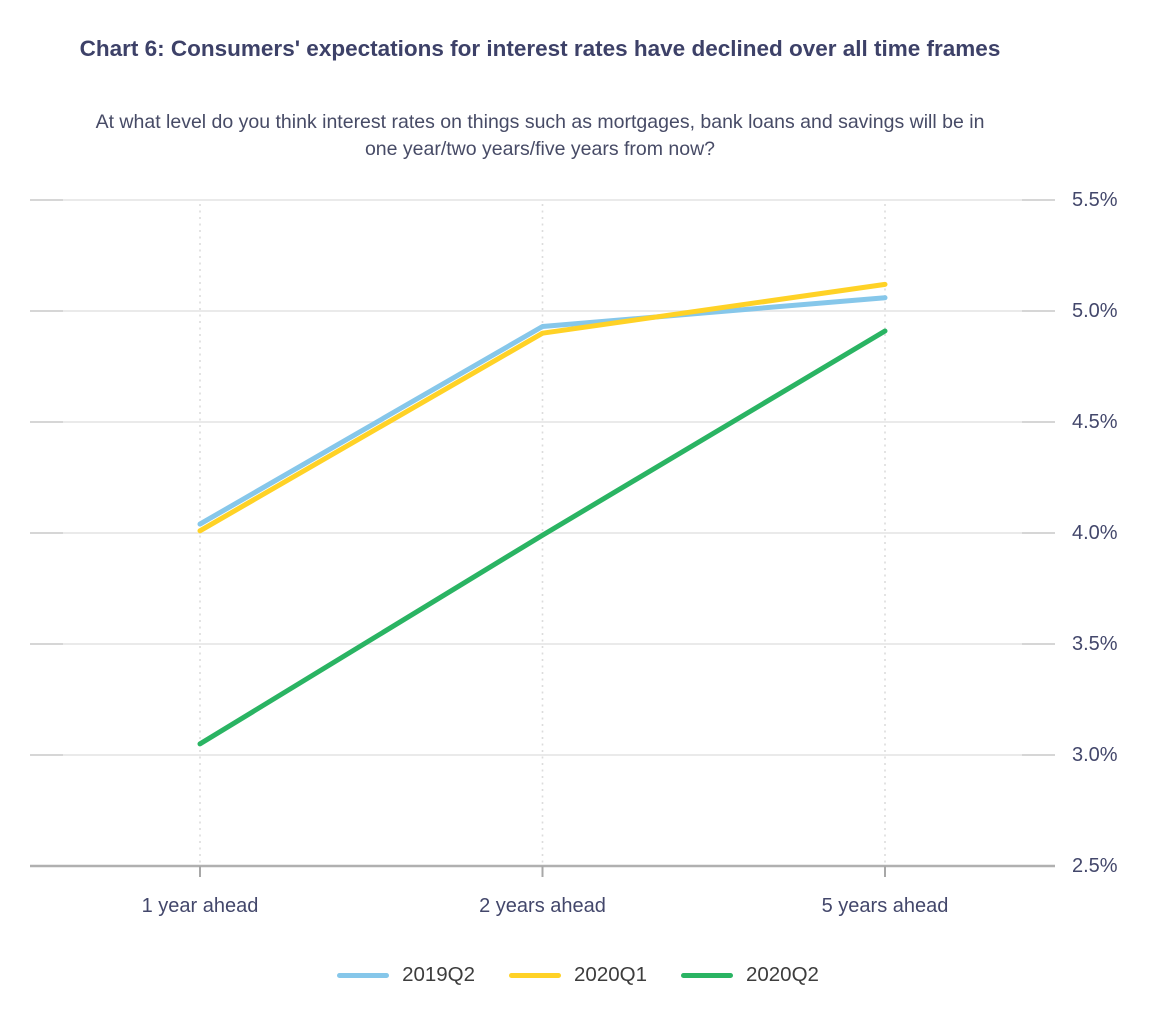 Image resolution: width=1156 pixels, height=1010 pixels. I want to click on y-axis-tick-label: 4.0%, so click(1095, 533).